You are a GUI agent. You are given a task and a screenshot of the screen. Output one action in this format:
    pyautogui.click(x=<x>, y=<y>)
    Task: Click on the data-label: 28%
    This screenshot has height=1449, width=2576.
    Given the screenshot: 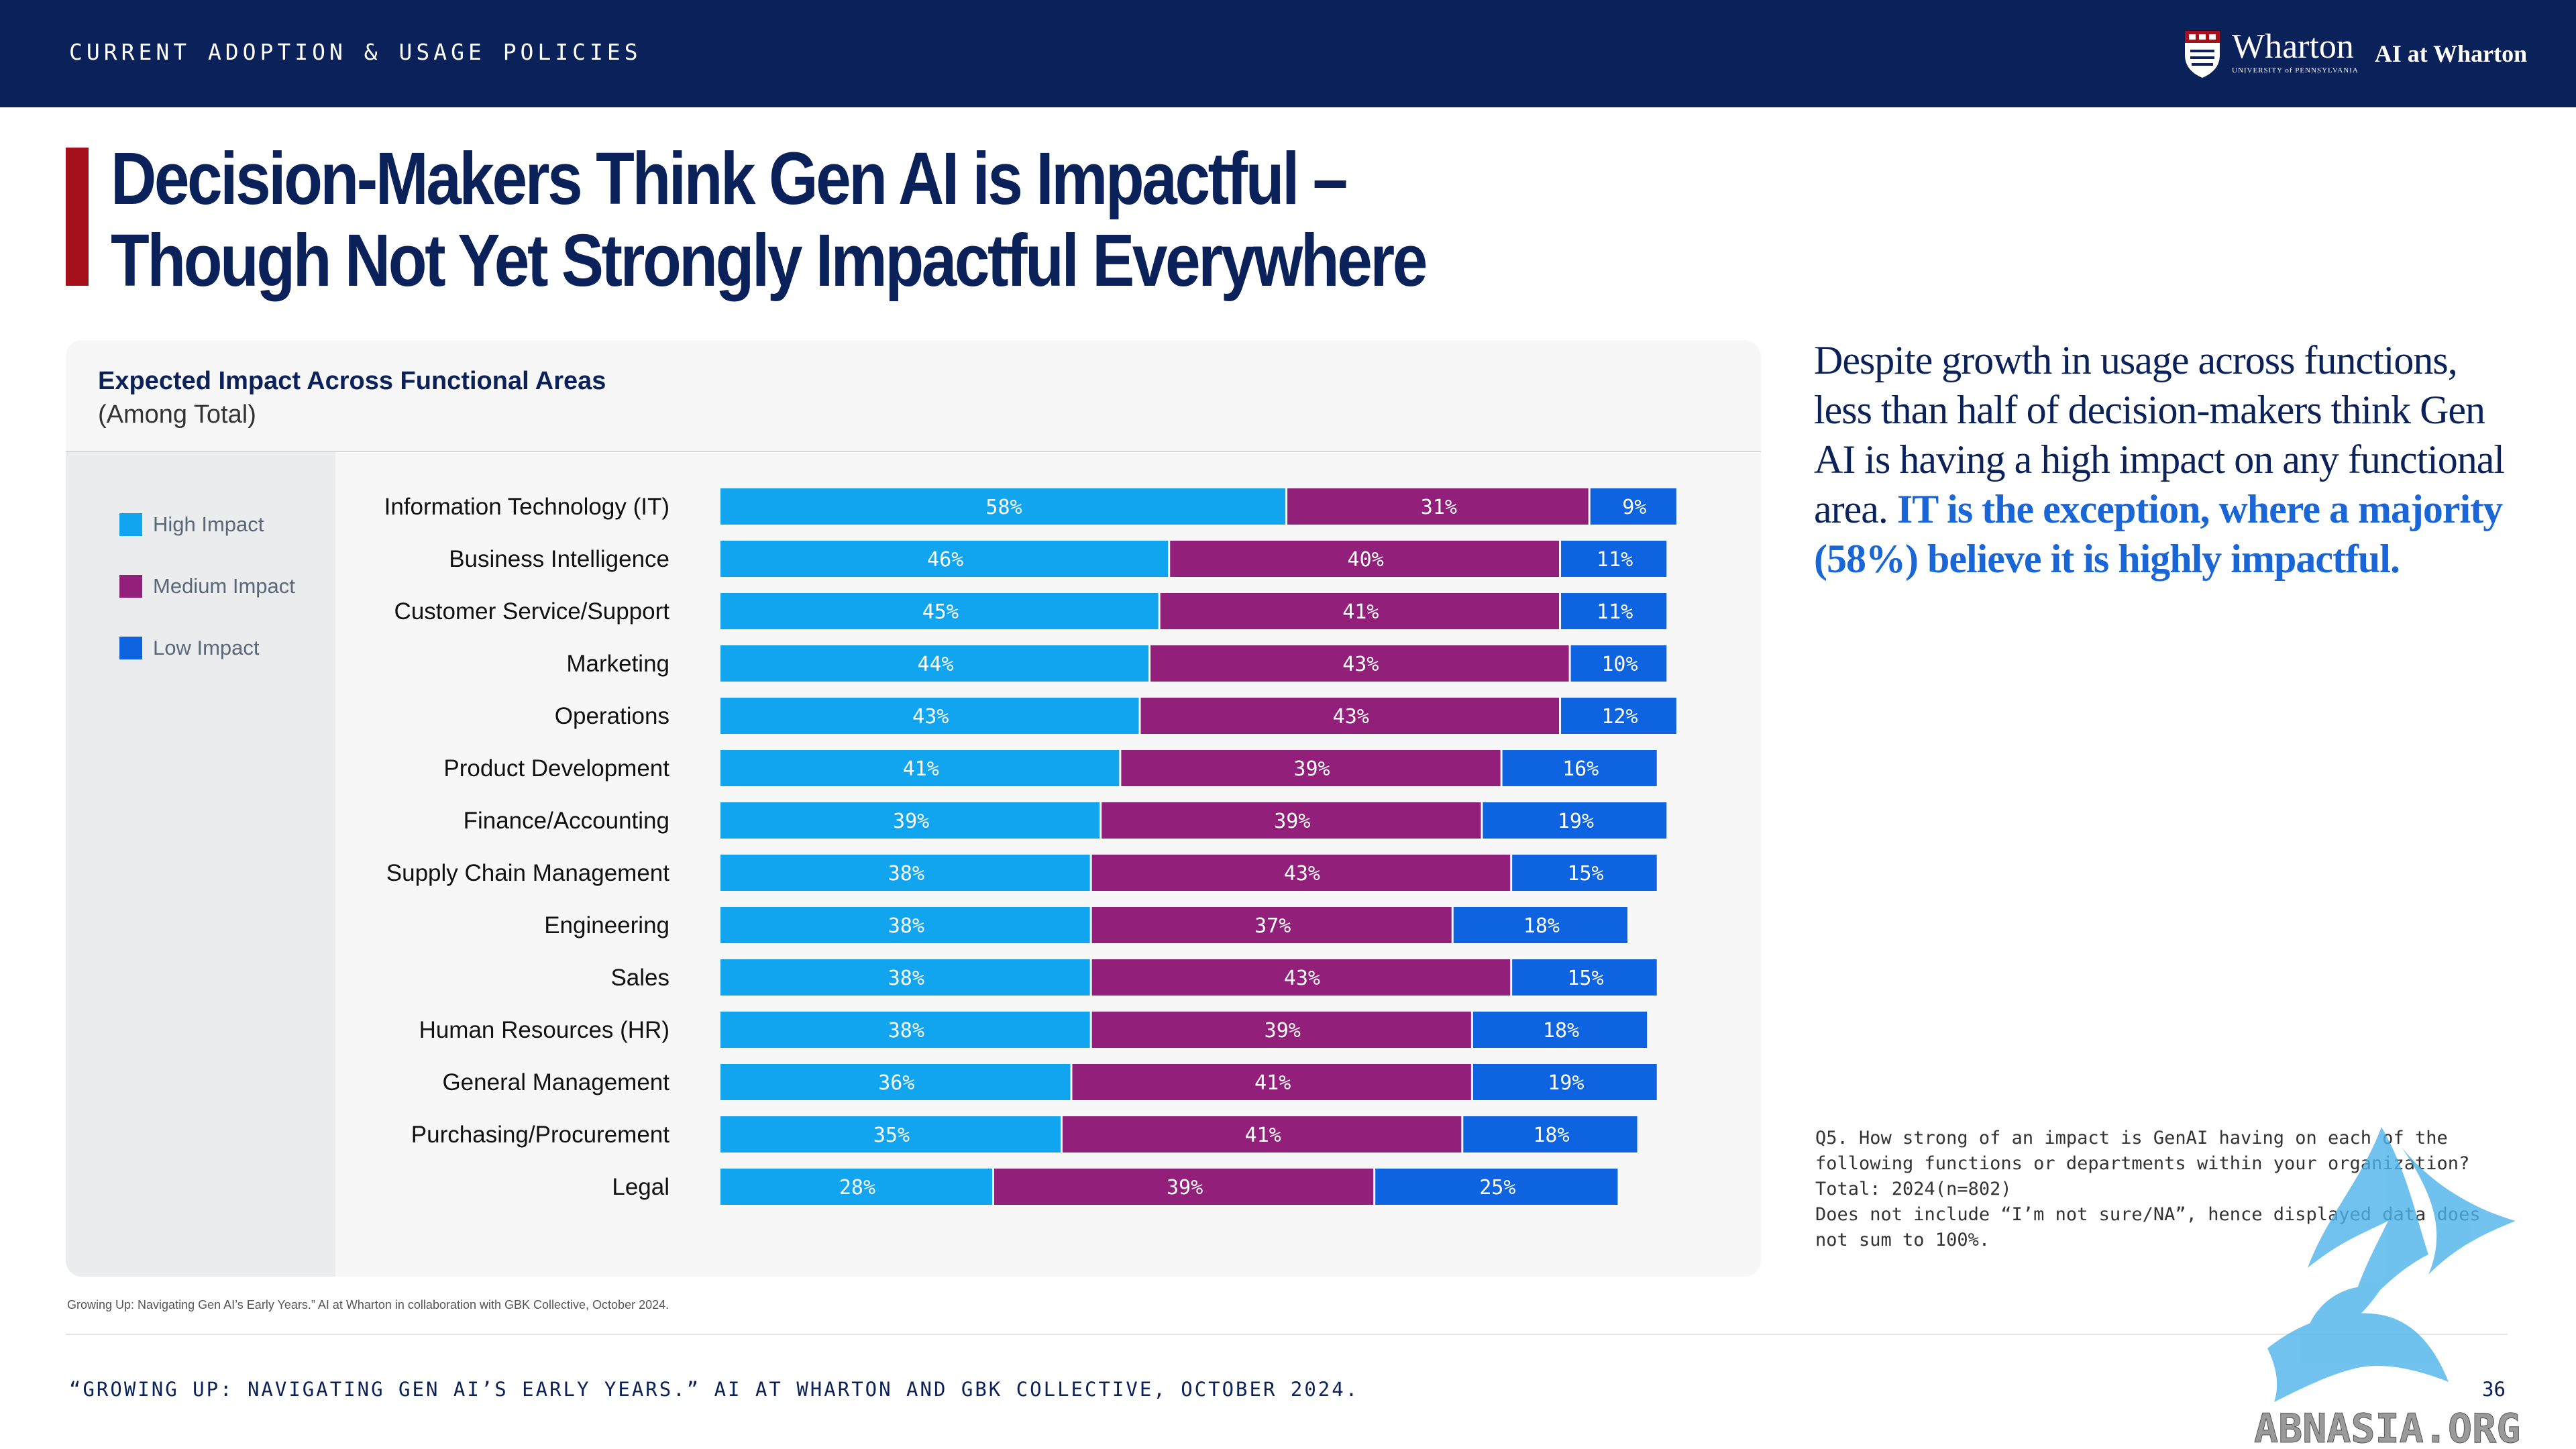 What is the action you would take?
    pyautogui.click(x=857, y=1187)
    